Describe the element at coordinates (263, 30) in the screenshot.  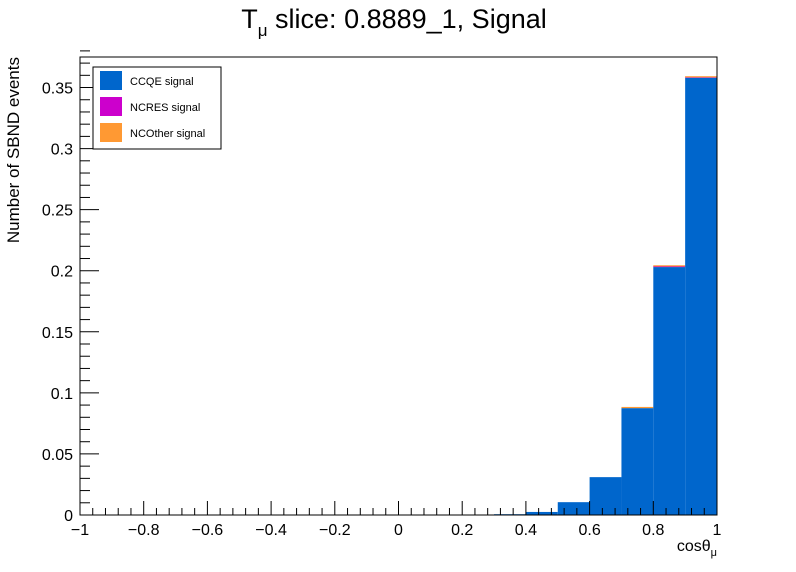
I see `chart-title-sub: μ` at that location.